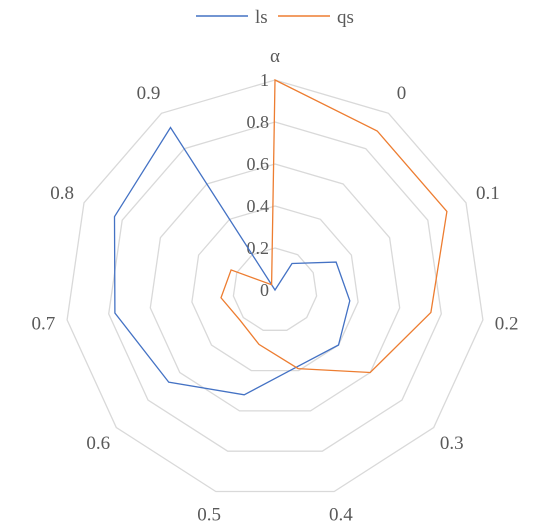 The width and height of the screenshot is (550, 524). I want to click on category-label: 0.2, so click(507, 323).